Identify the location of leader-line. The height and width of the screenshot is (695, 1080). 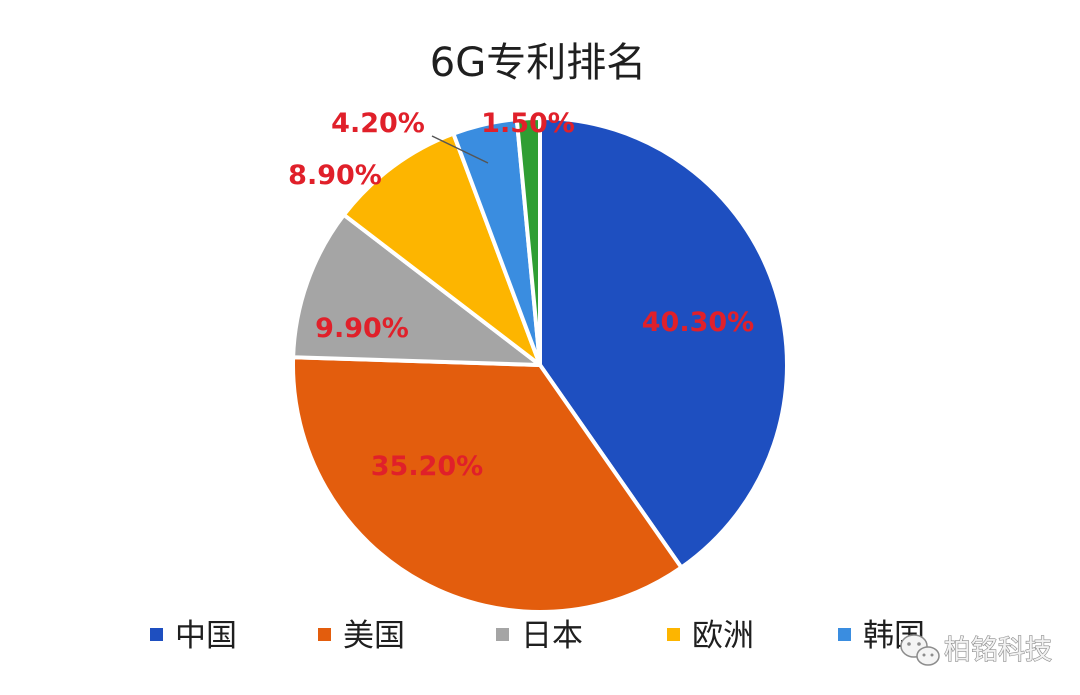
(460, 149).